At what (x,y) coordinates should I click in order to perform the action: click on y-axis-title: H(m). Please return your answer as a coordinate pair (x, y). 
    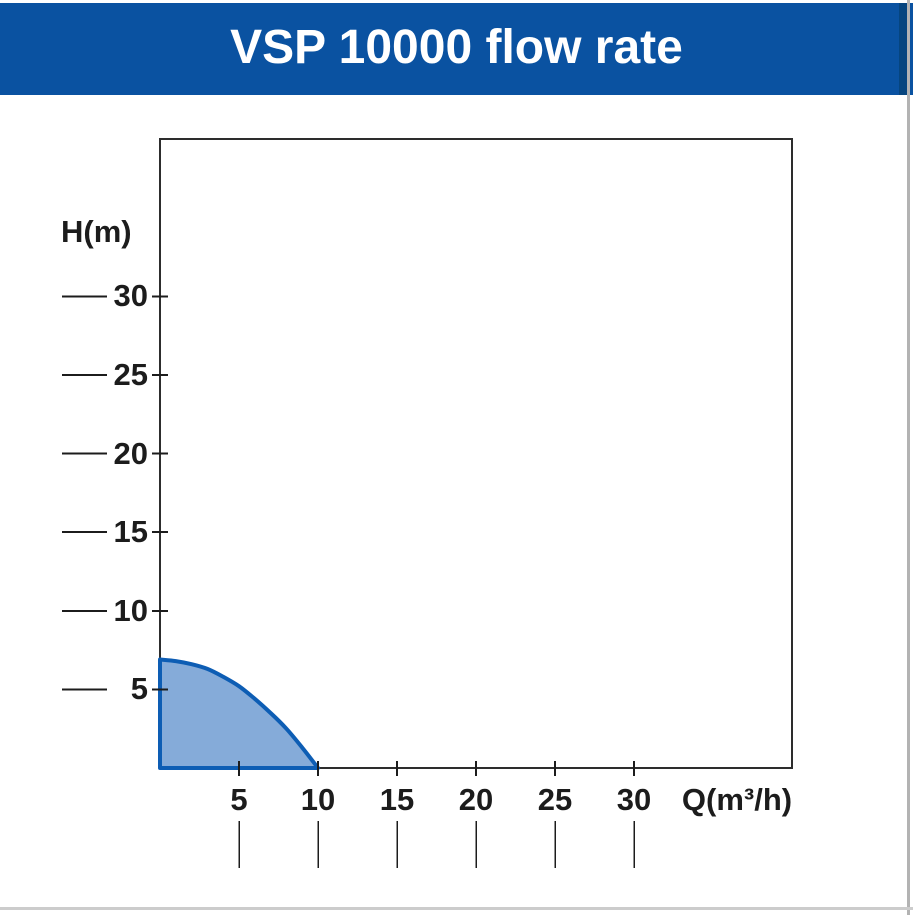
    Looking at the image, I should click on (96, 231).